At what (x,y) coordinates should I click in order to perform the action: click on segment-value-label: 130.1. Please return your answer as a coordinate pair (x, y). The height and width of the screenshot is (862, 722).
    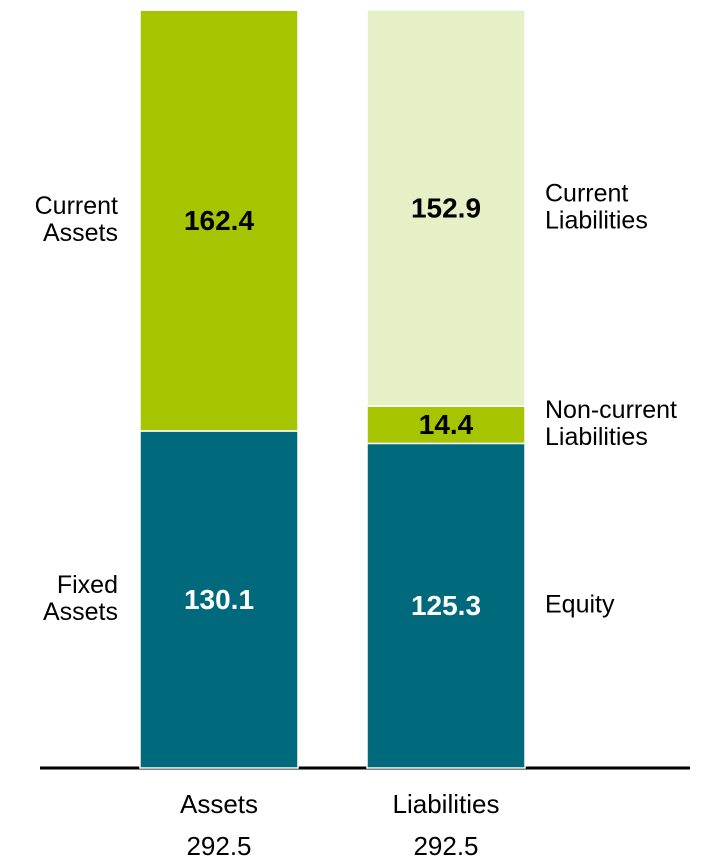
    Looking at the image, I should click on (219, 599).